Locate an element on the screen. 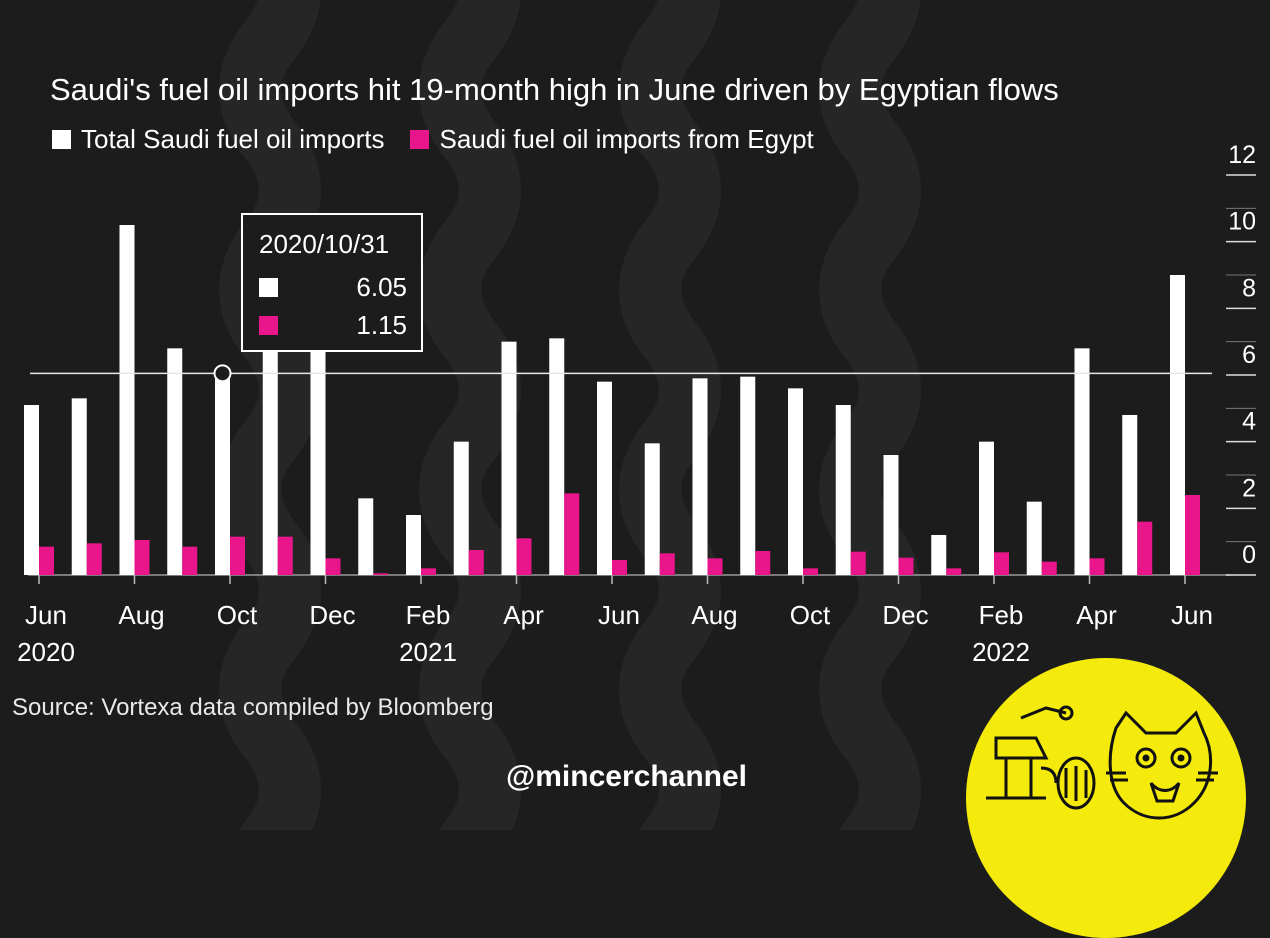 The image size is (1270, 938). tooltip-swatch-egypt is located at coordinates (268, 325).